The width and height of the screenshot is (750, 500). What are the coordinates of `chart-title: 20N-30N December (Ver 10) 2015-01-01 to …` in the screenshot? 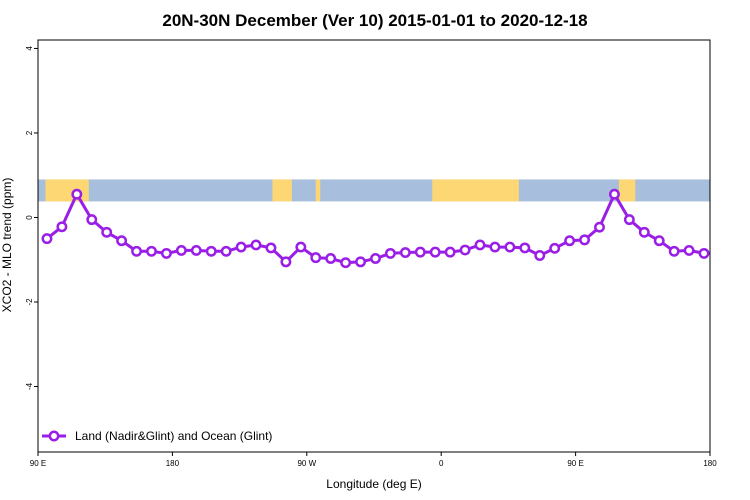 It's located at (374, 20).